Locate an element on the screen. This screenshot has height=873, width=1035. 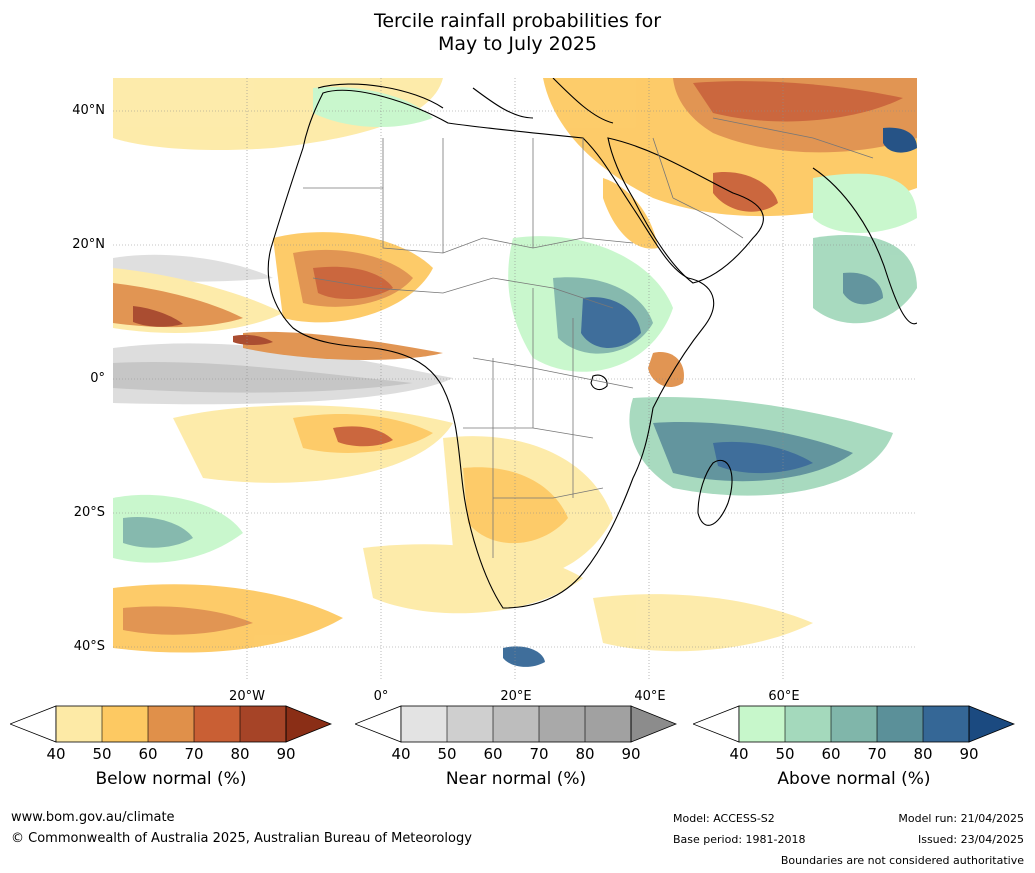
below-arabia-gulf is located at coordinates (745, 192).